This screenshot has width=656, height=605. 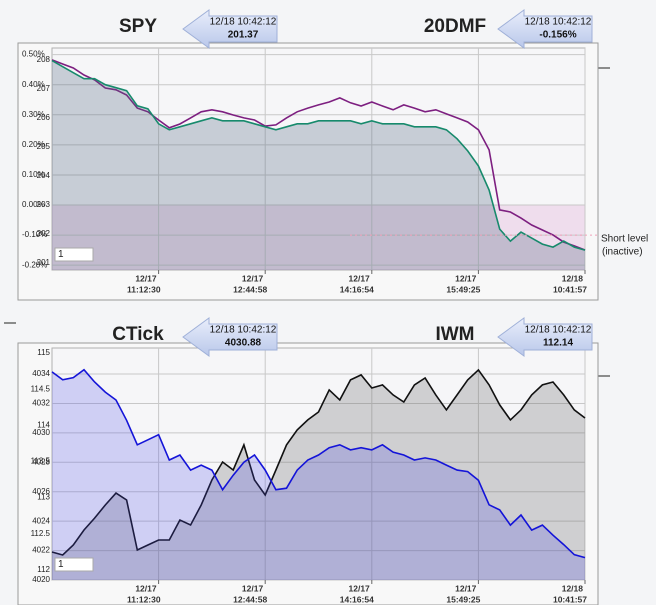 What do you see at coordinates (44, 175) in the screenshot?
I see `y-tick-label: 204` at bounding box center [44, 175].